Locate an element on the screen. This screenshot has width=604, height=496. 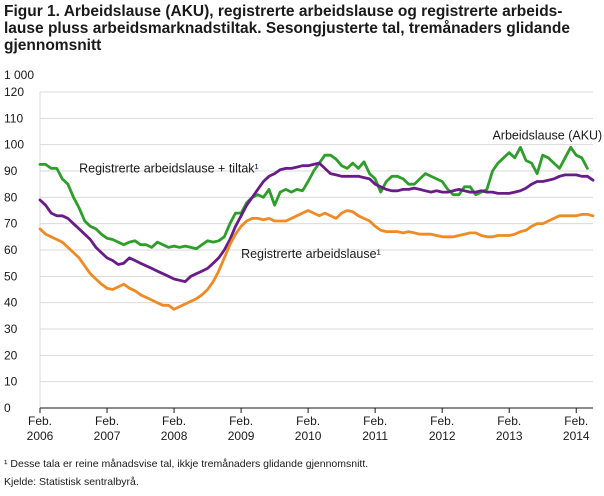
y-tick-label: 80 is located at coordinates (11, 197).